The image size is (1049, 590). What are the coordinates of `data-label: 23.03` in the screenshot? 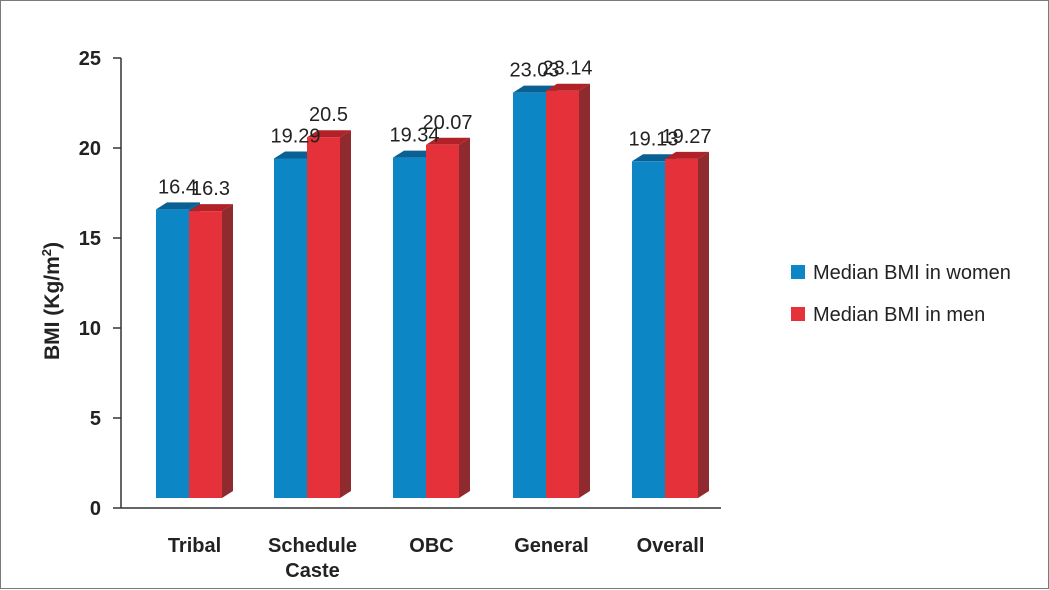 It's located at (534, 71).